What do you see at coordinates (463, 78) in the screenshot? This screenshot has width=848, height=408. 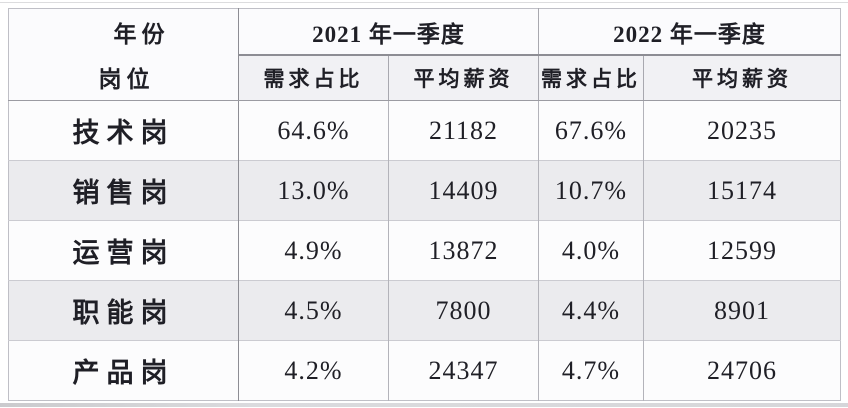 I see `subheader-2021-avg-salary: 平均薪资` at bounding box center [463, 78].